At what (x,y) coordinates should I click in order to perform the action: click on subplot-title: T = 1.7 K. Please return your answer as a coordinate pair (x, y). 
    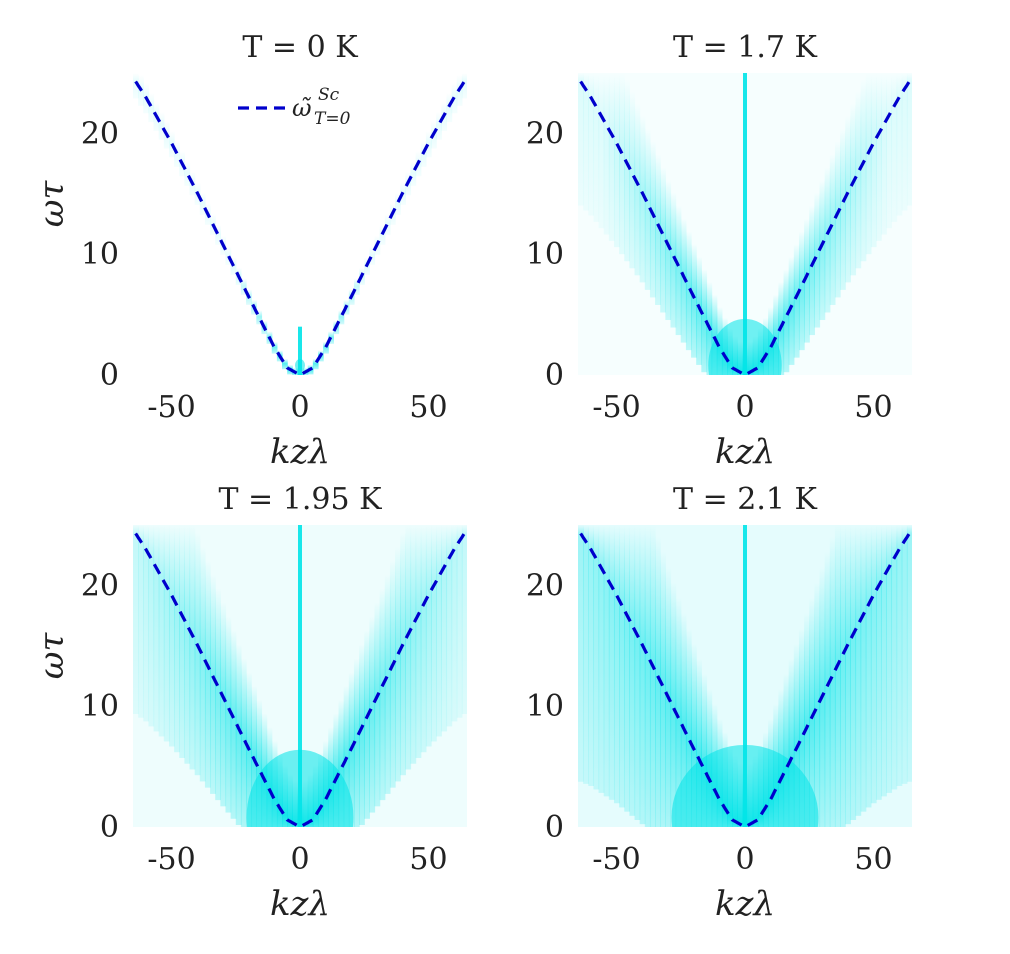
    Looking at the image, I should click on (745, 47).